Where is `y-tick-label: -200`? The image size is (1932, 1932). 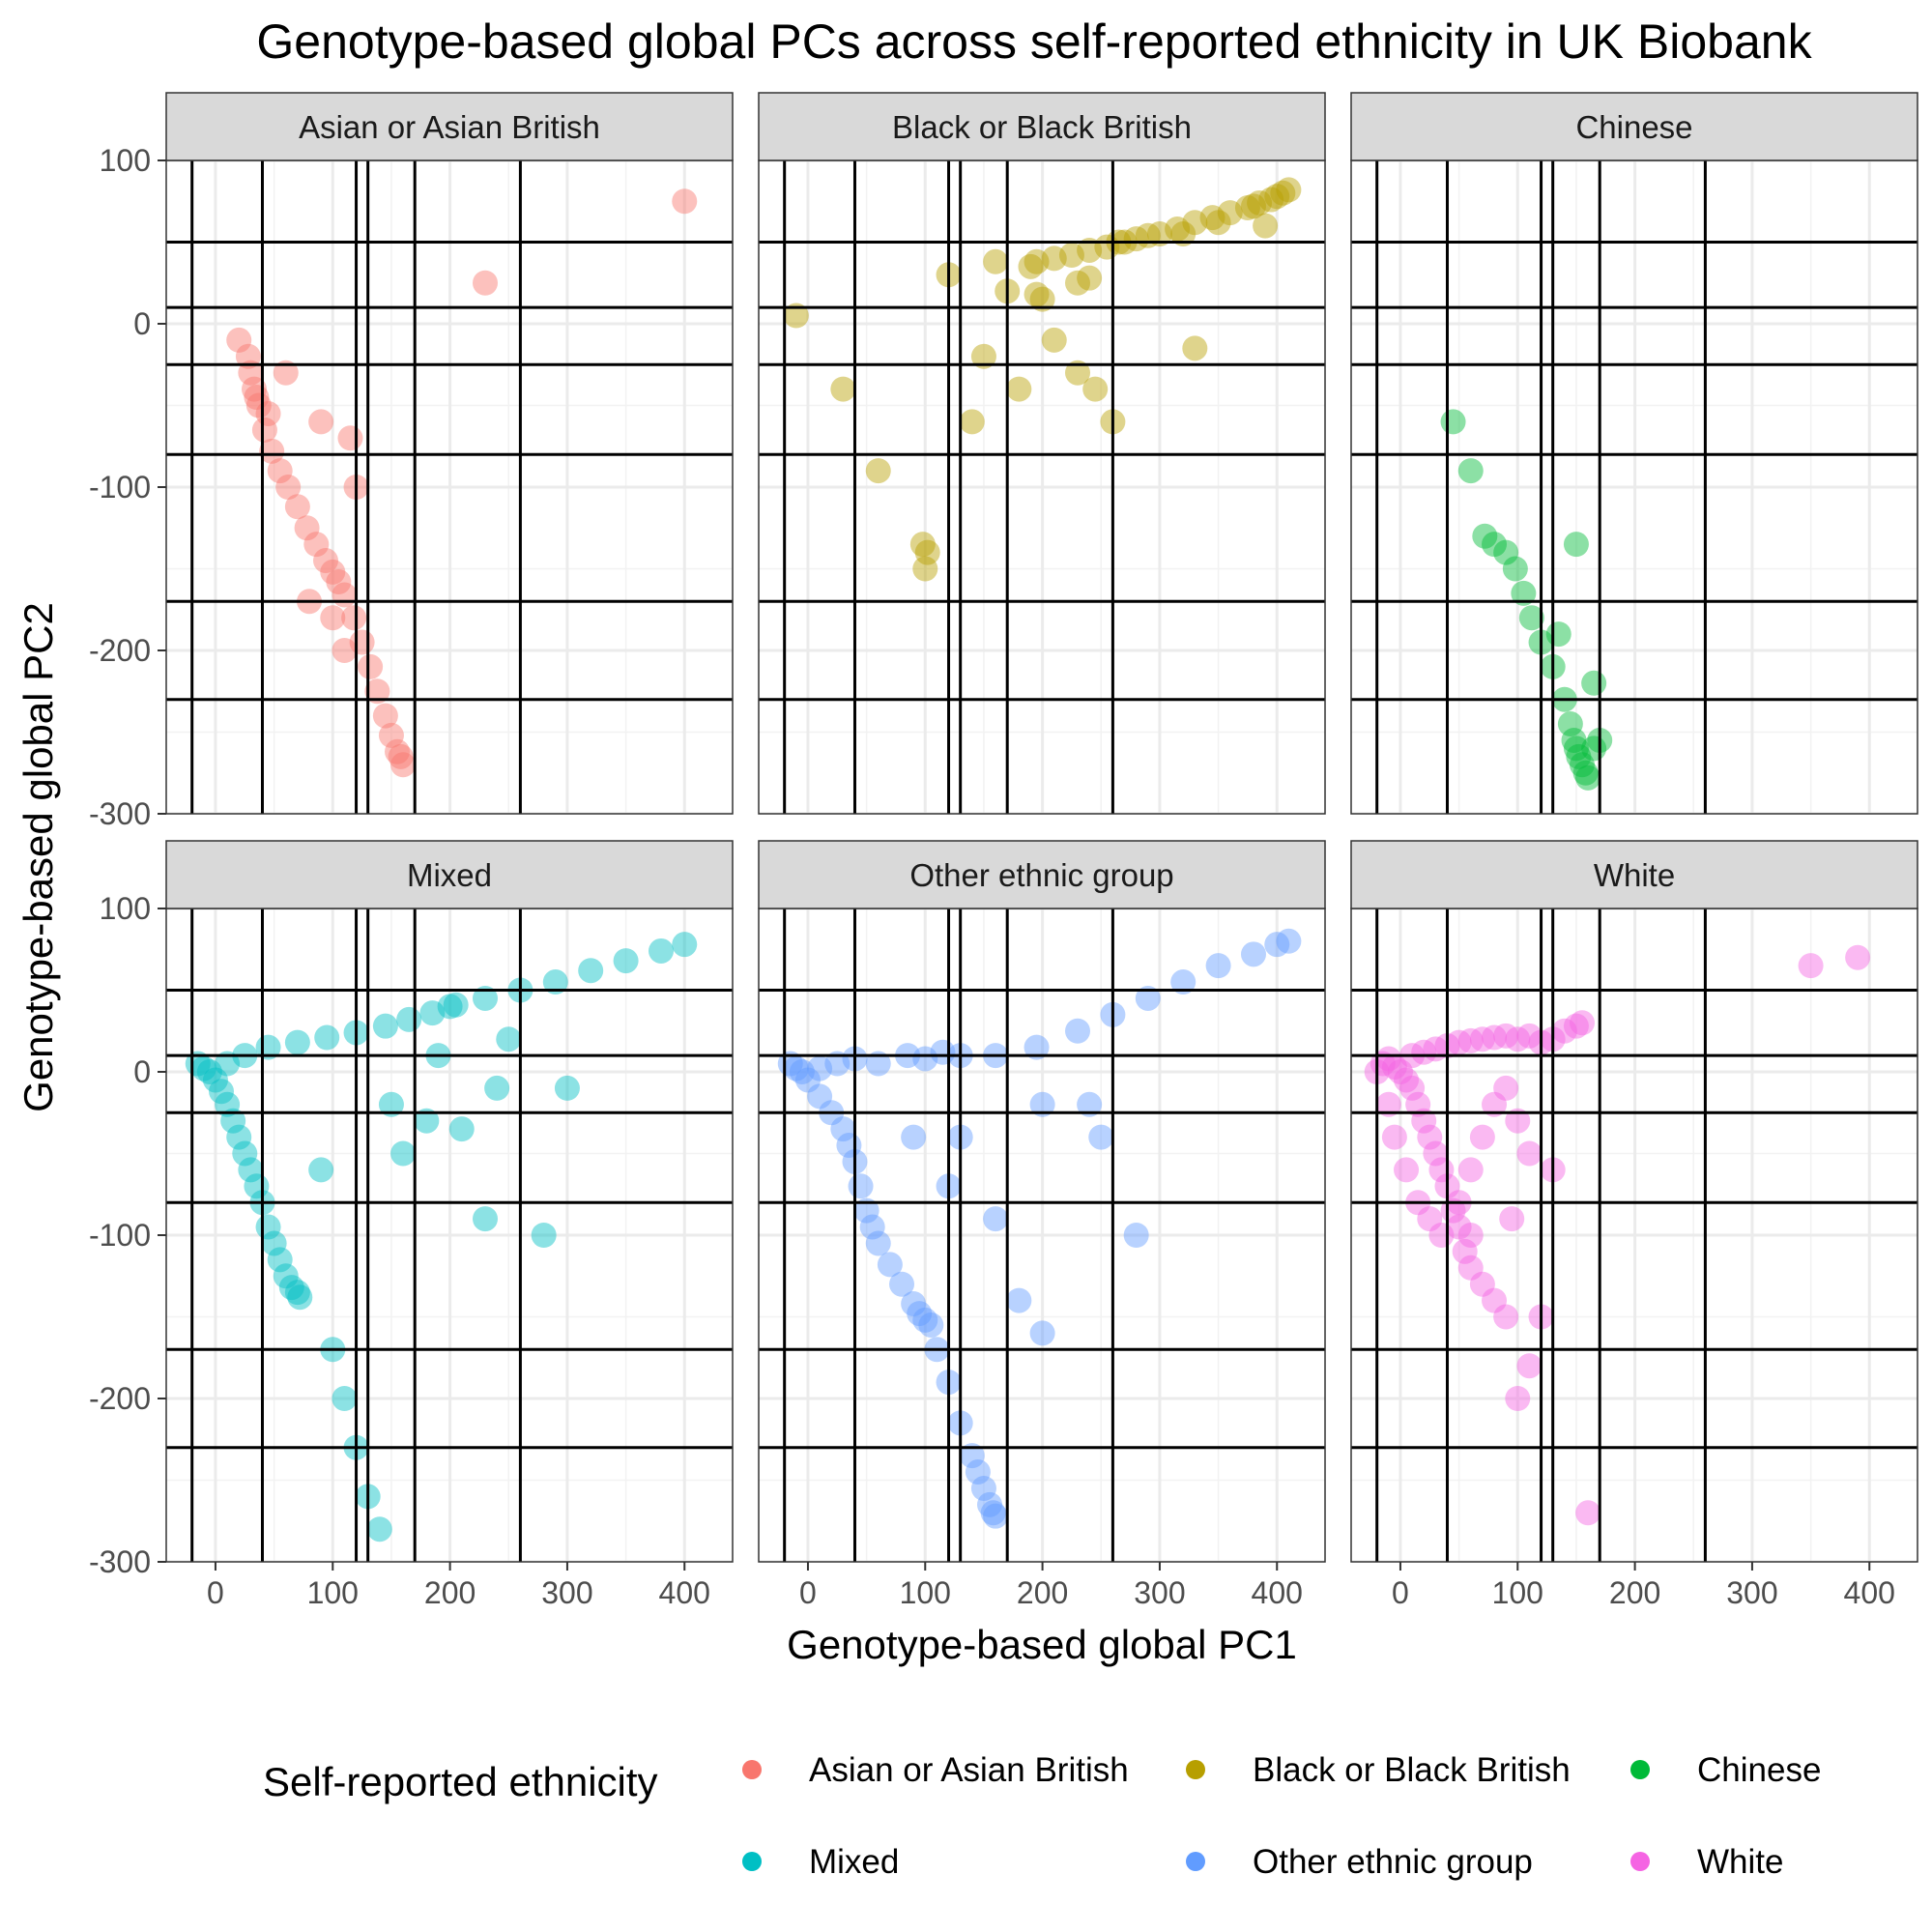
y-tick-label: -200 is located at coordinates (120, 650).